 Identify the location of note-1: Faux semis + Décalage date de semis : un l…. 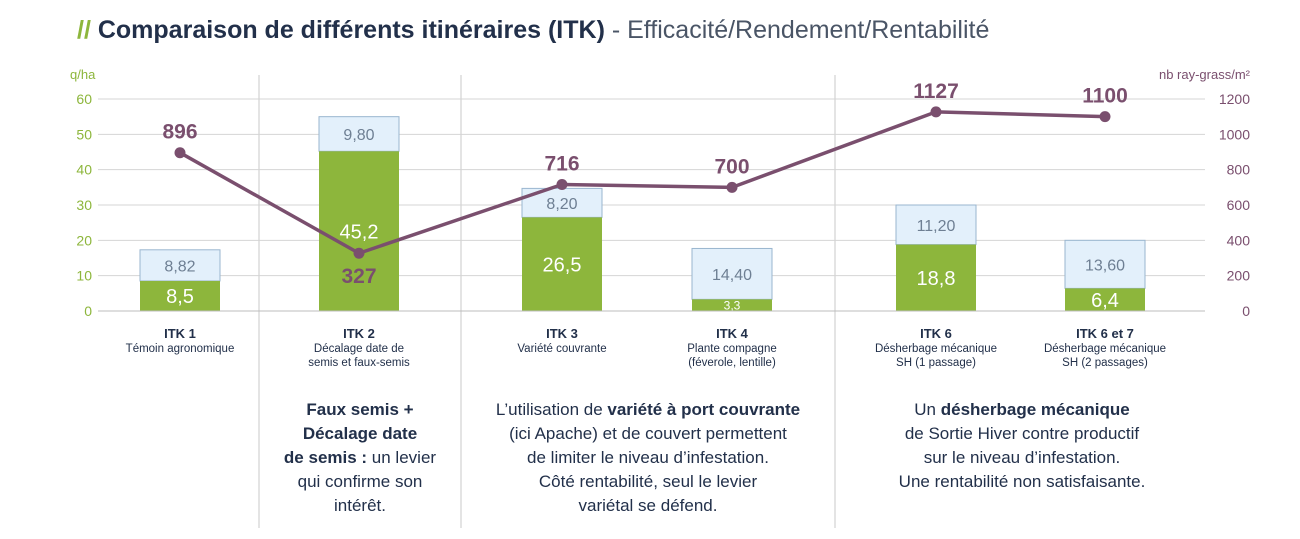
(360, 458).